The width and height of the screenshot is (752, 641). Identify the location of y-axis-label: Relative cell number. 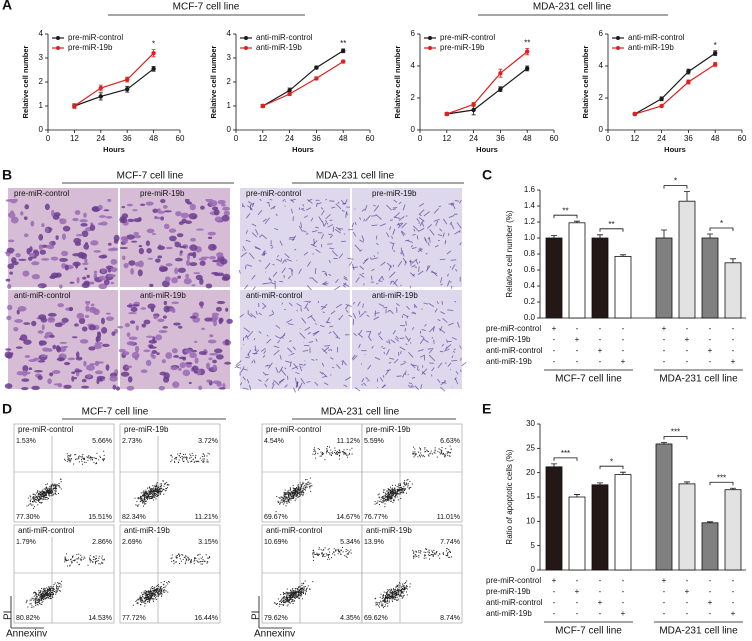
(585, 81).